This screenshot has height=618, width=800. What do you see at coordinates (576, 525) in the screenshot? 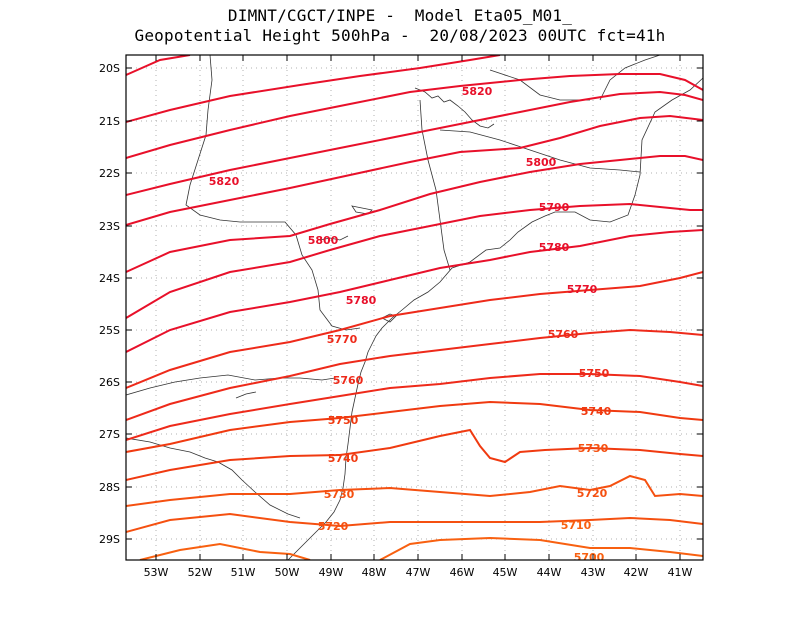
I see `contour-label: 5710` at bounding box center [576, 525].